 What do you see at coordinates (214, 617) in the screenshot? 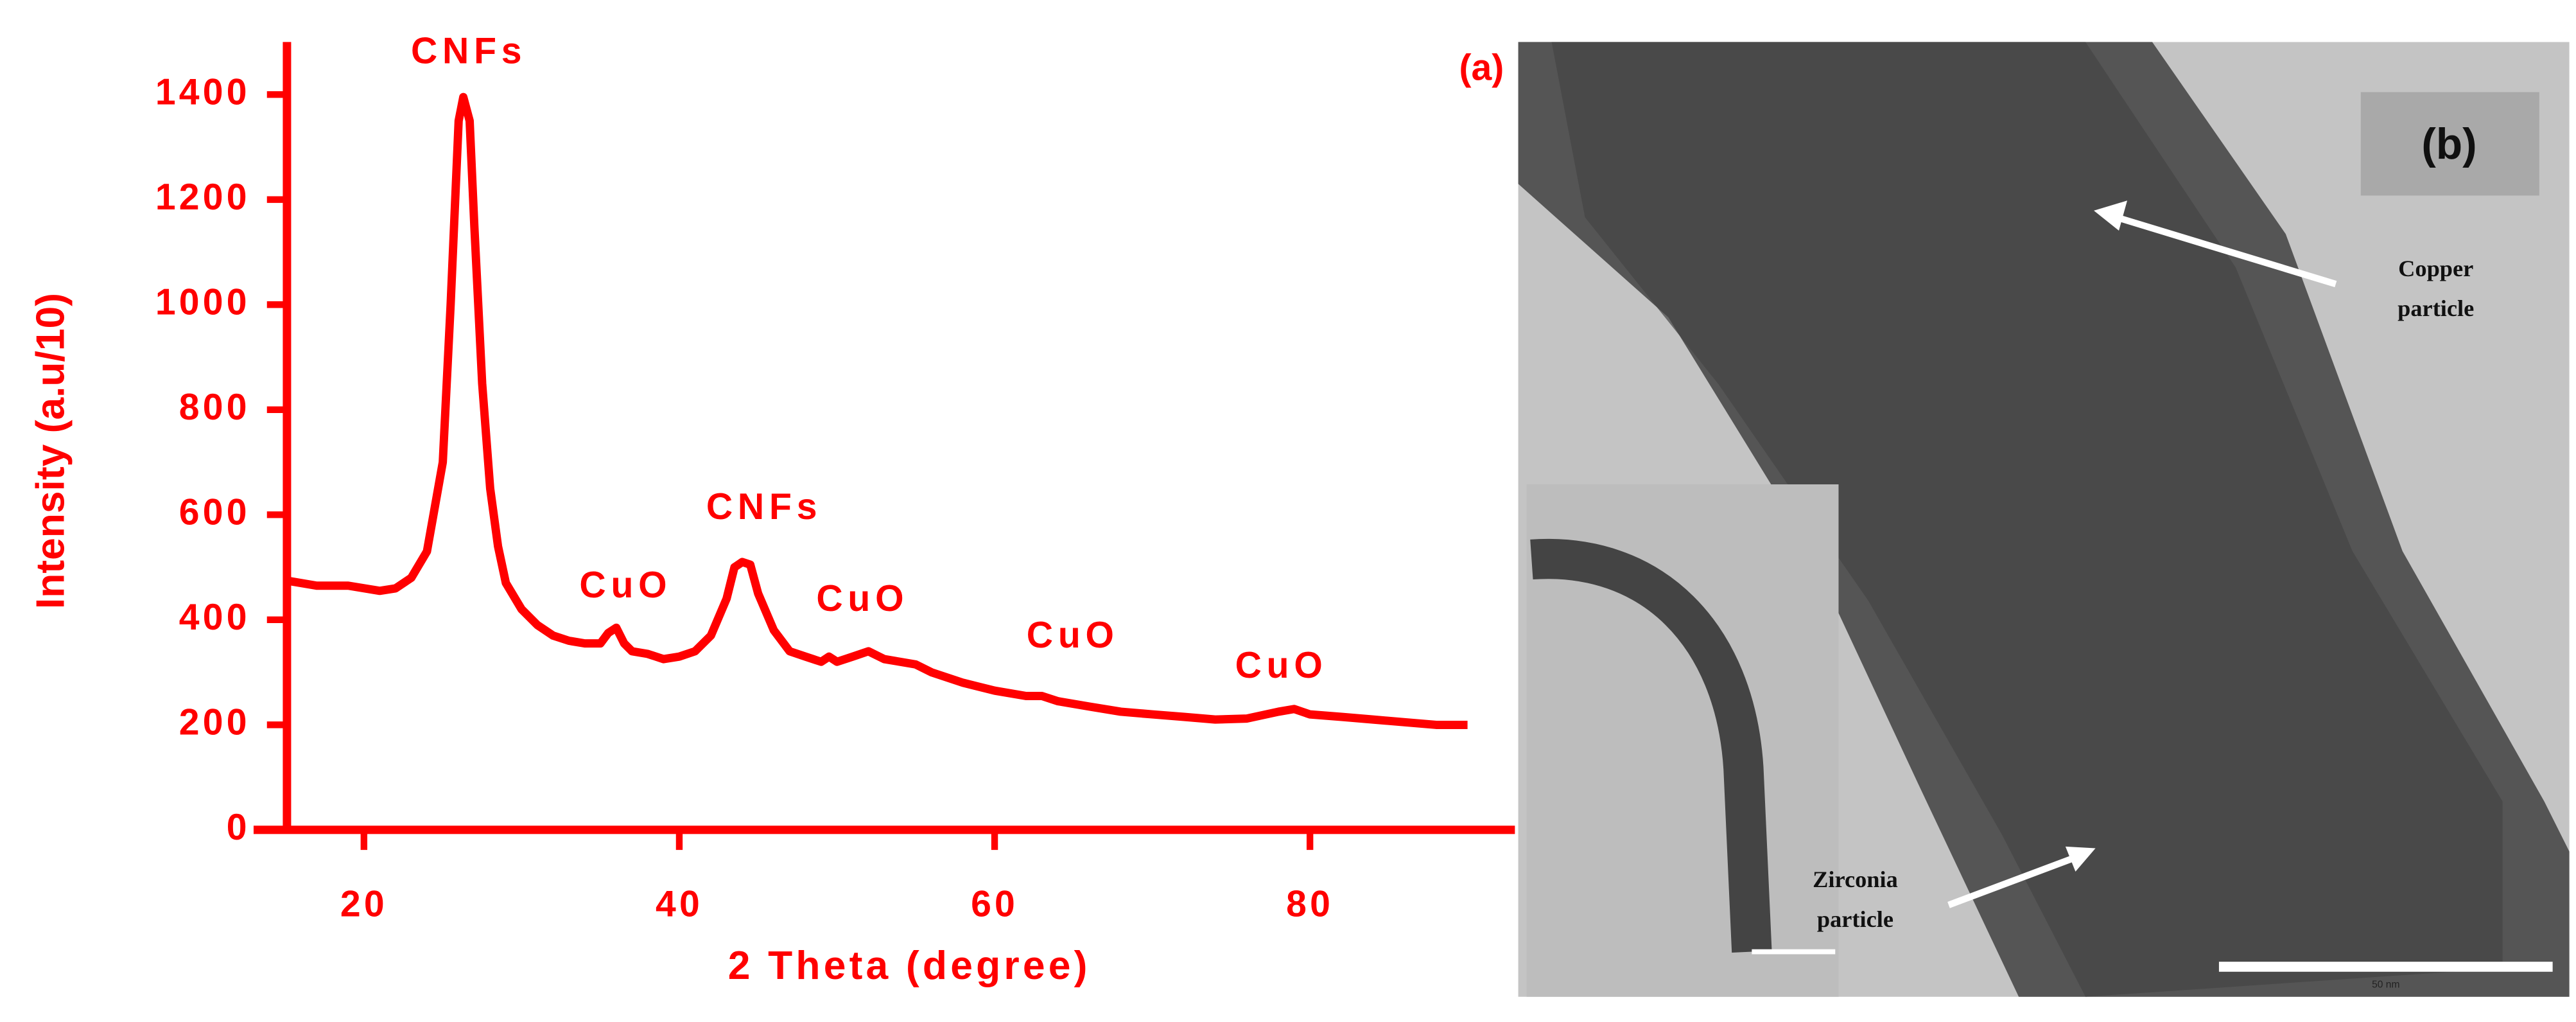
I see `y-tick-label: 400` at bounding box center [214, 617].